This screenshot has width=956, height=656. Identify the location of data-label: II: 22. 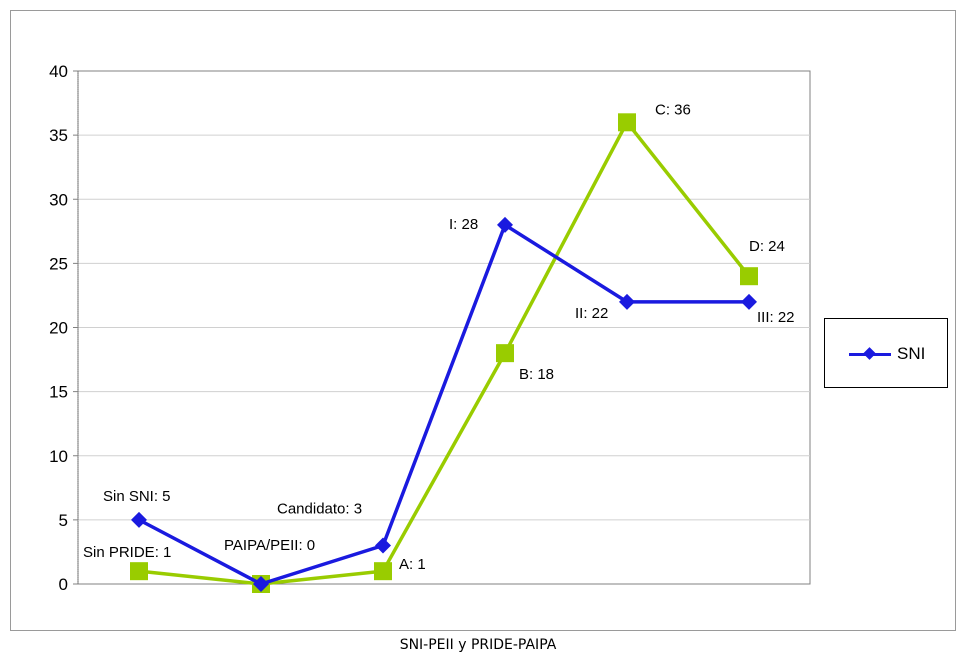
(591, 313).